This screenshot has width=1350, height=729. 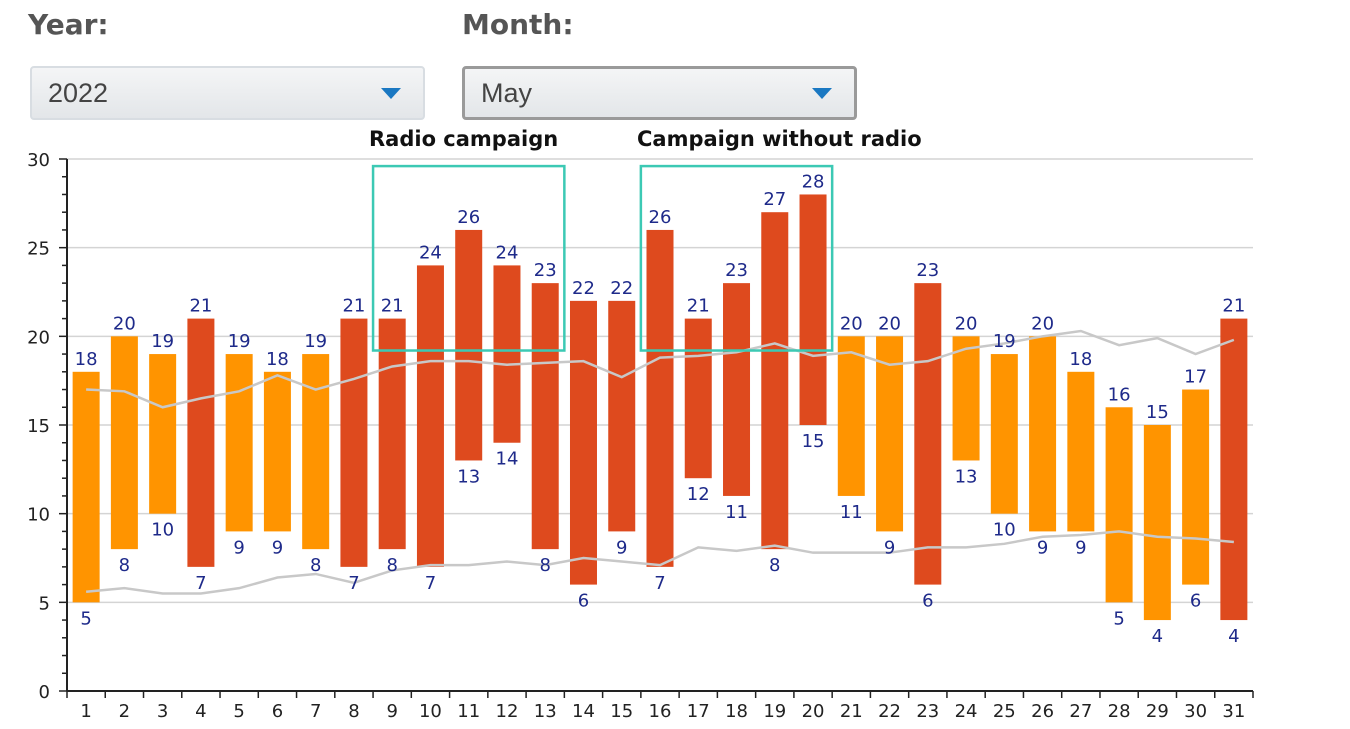 I want to click on x-tick-label: 6, so click(x=277, y=711).